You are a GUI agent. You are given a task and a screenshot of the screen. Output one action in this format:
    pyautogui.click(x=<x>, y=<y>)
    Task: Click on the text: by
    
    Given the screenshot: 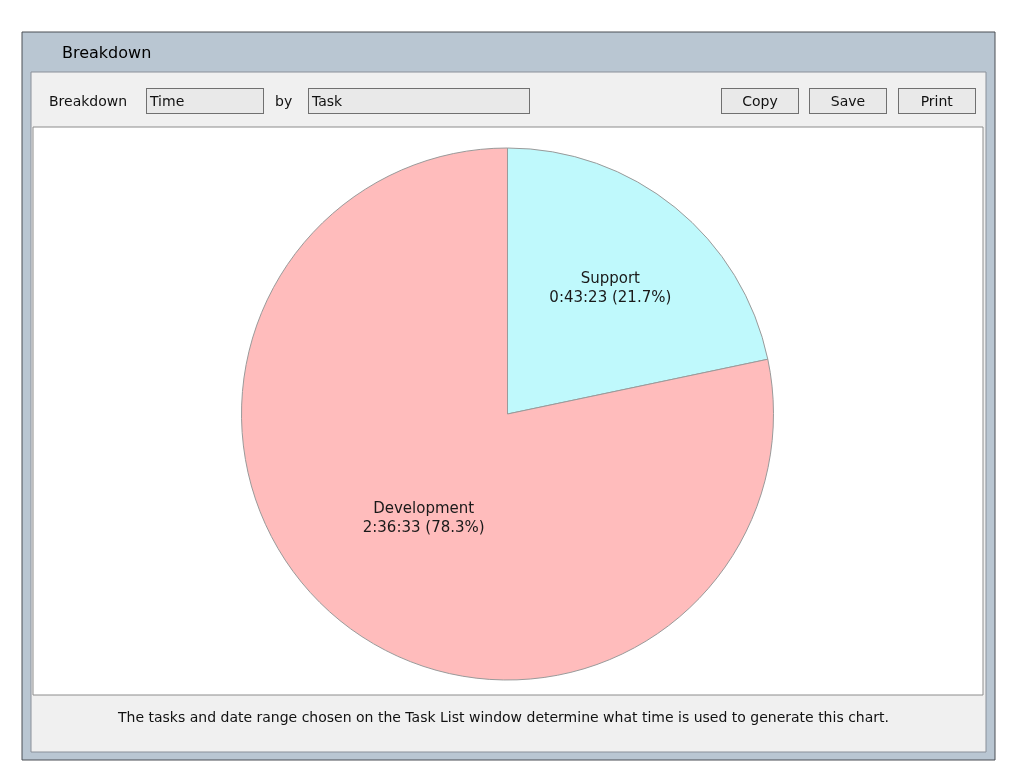 What is the action you would take?
    pyautogui.click(x=284, y=101)
    